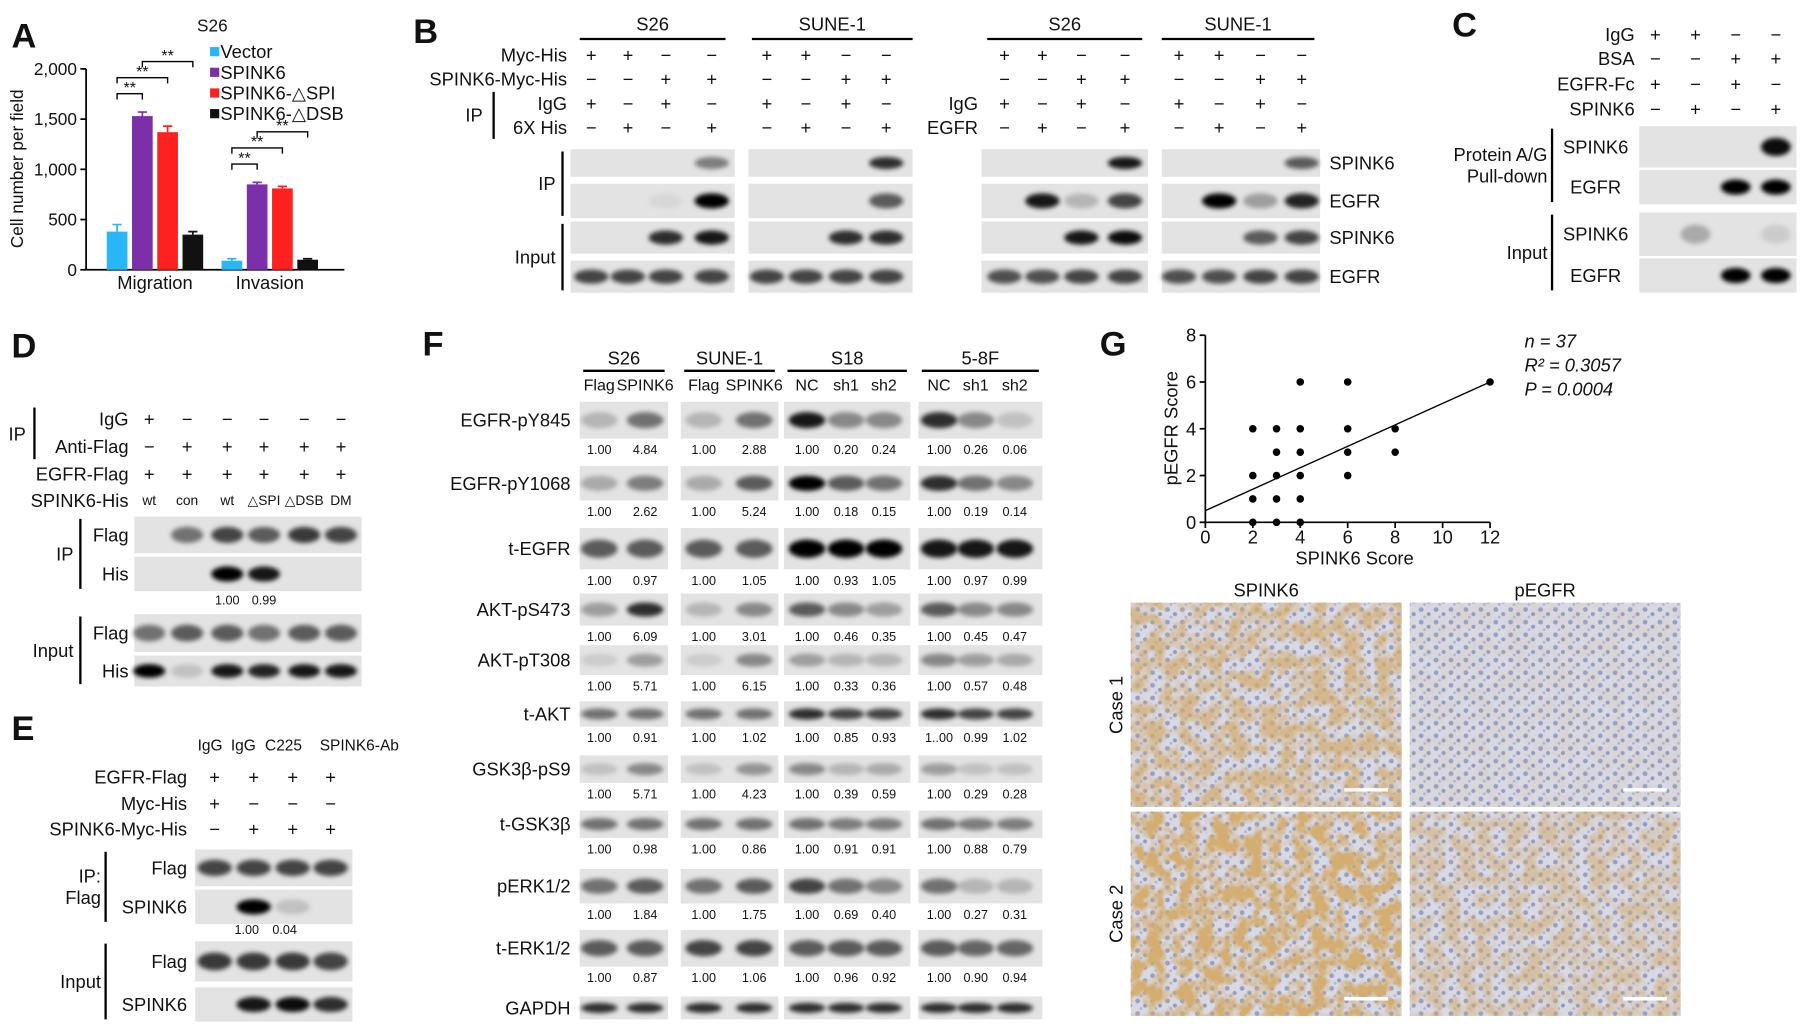 The height and width of the screenshot is (1028, 1800). Describe the element at coordinates (963, 103) in the screenshot. I see `row-label: IgG` at that location.